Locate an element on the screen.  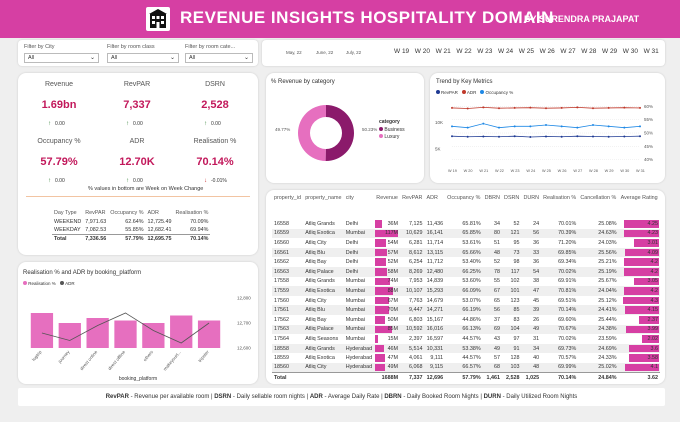
column-header: ADR is located at coordinates (432, 198).